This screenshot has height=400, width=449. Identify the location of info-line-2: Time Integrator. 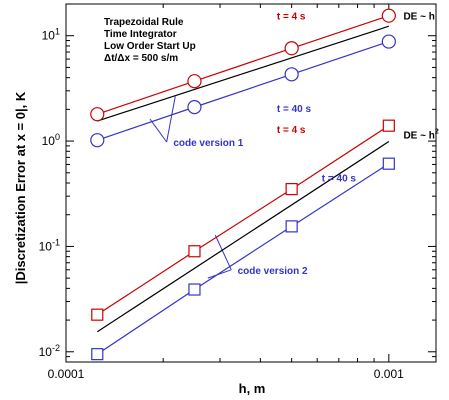
(140, 34).